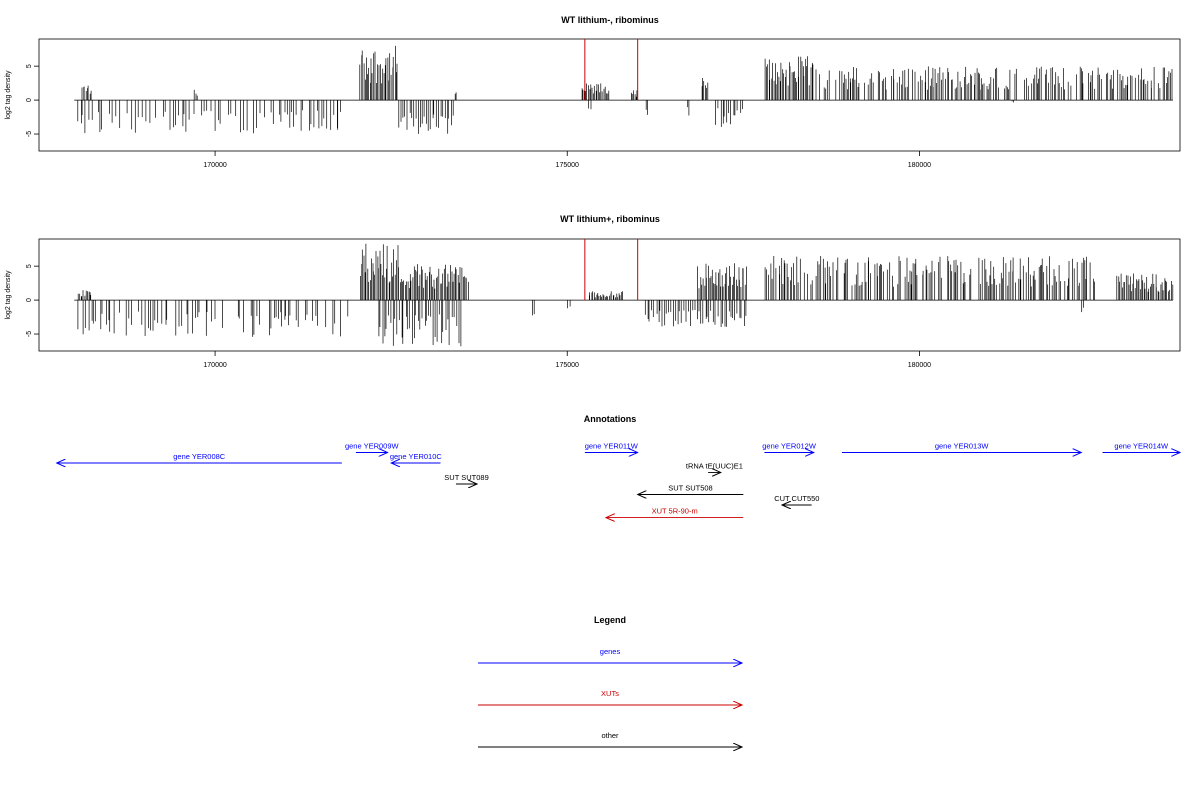  I want to click on annotation-feature: gene YER008C, so click(199, 457).